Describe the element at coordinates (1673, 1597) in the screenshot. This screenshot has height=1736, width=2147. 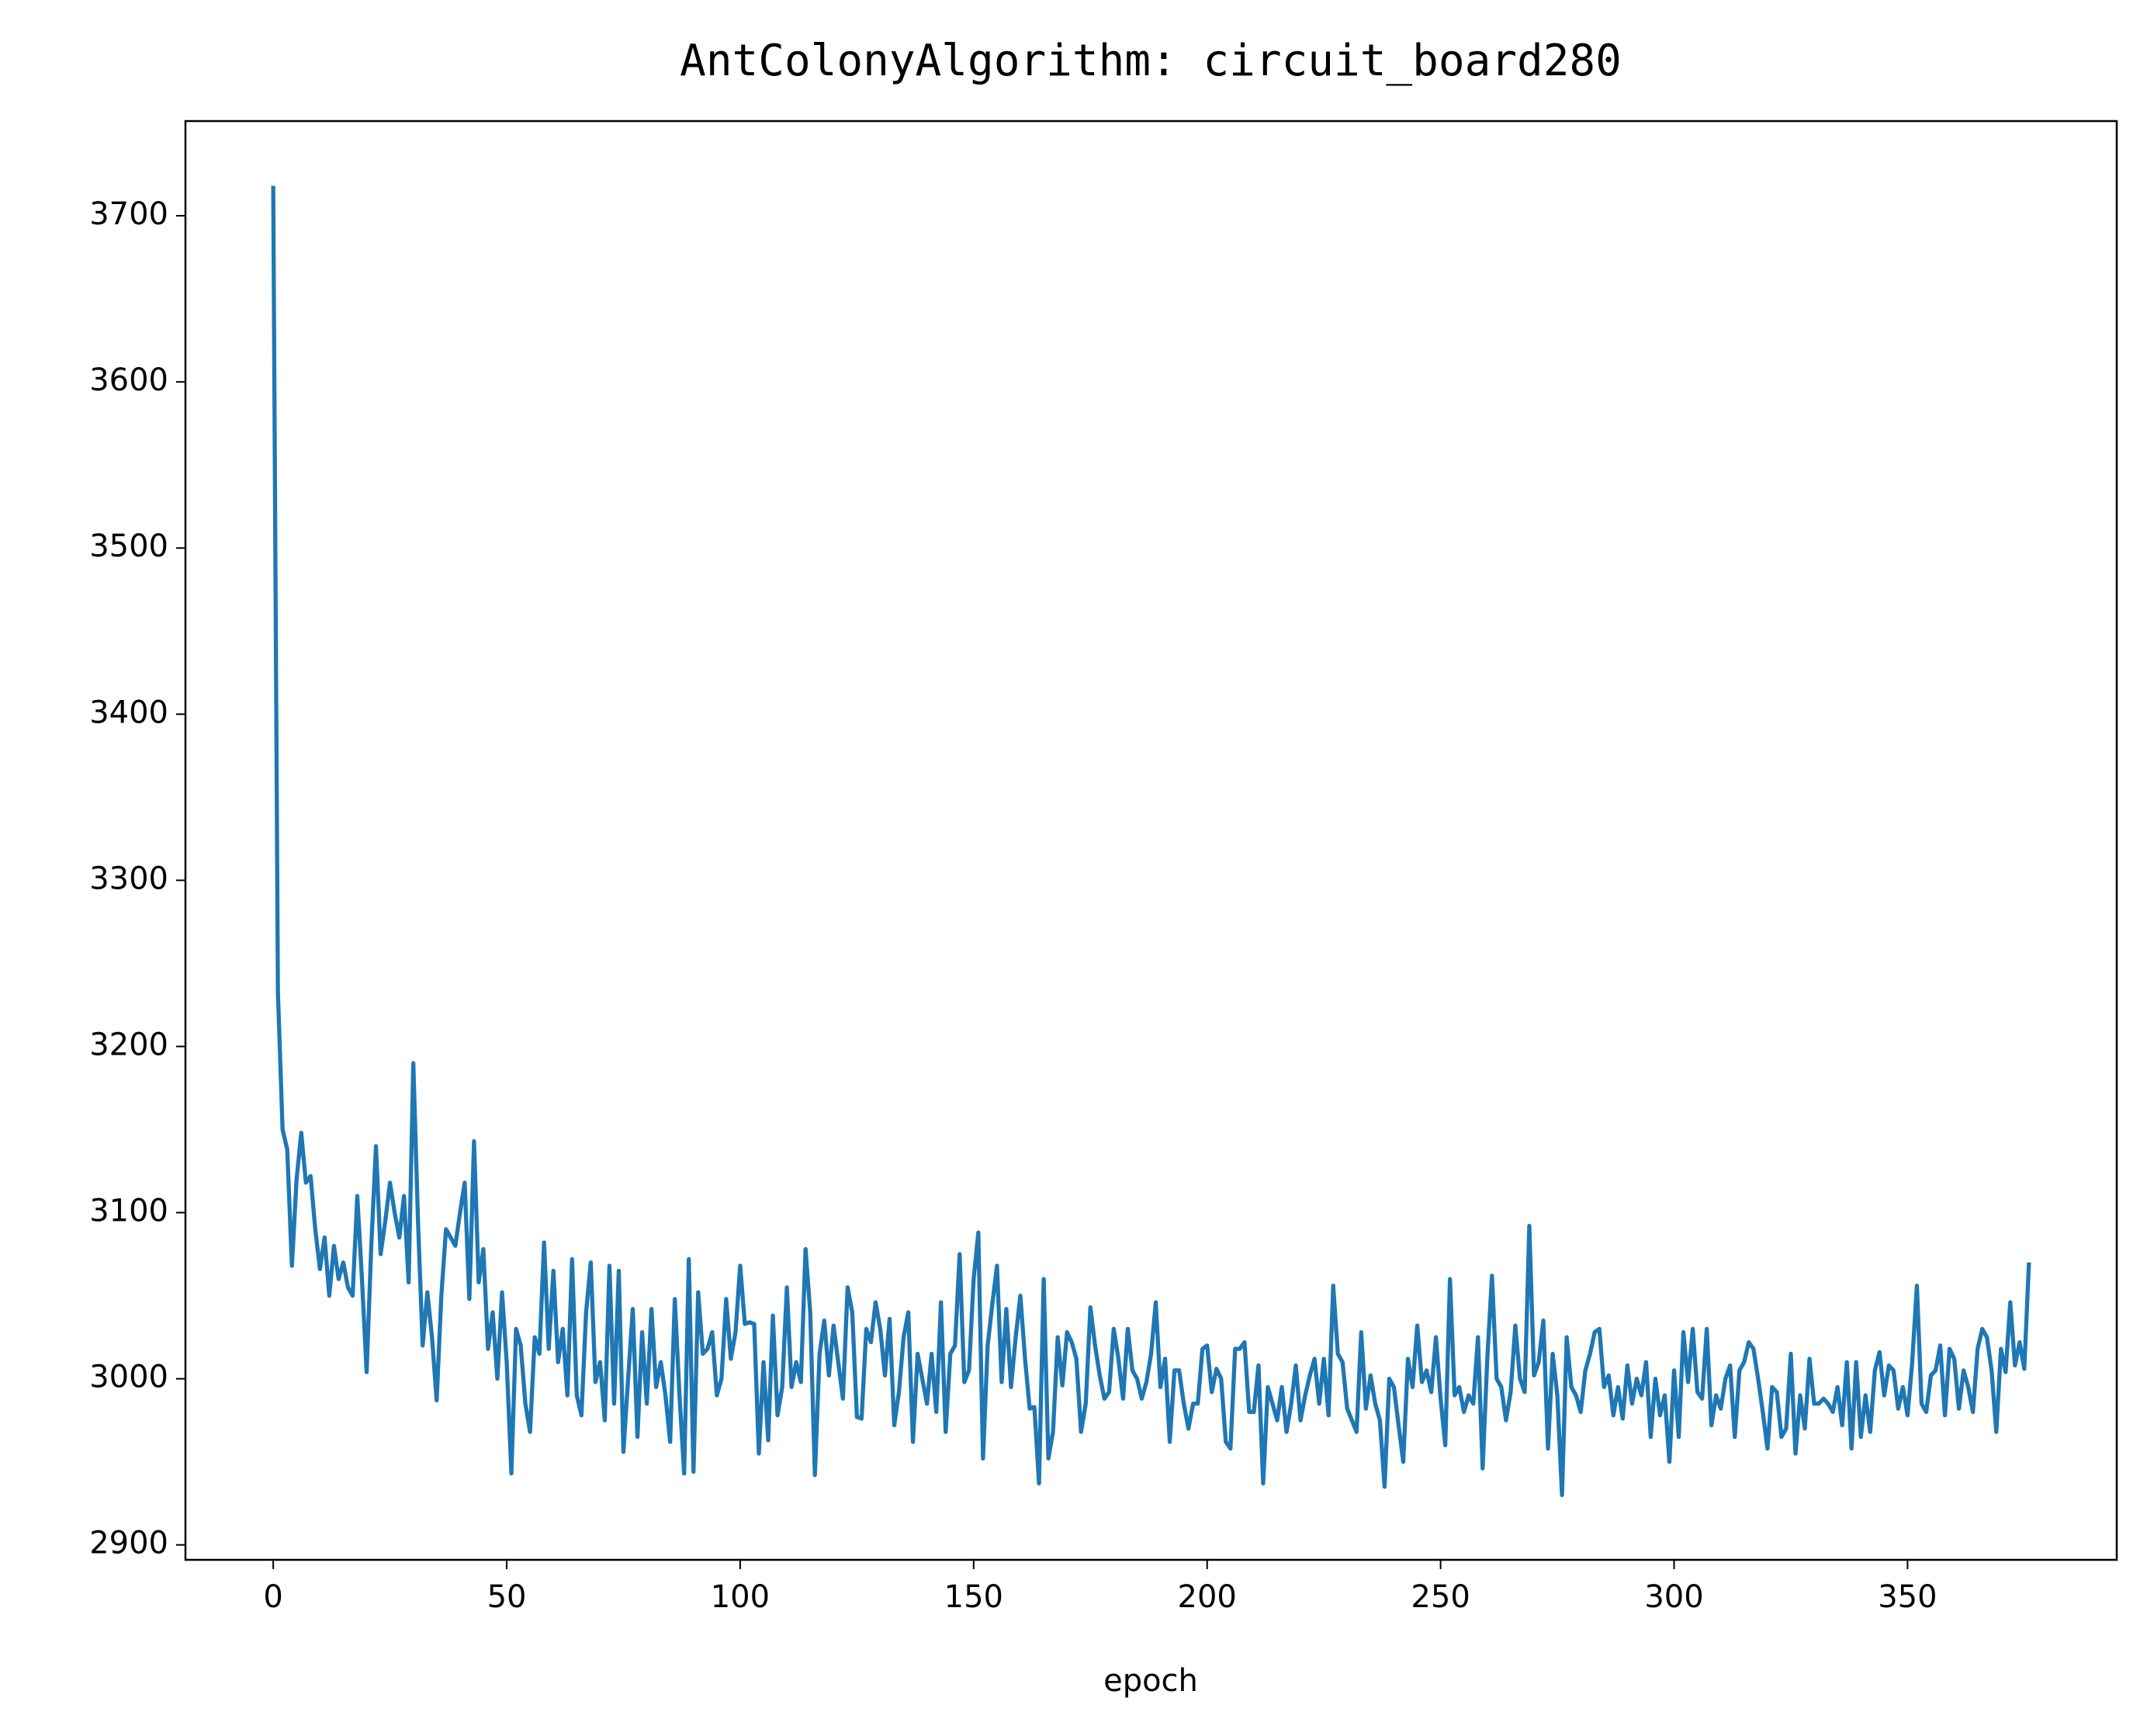
I see `x-tick-label: 300` at that location.